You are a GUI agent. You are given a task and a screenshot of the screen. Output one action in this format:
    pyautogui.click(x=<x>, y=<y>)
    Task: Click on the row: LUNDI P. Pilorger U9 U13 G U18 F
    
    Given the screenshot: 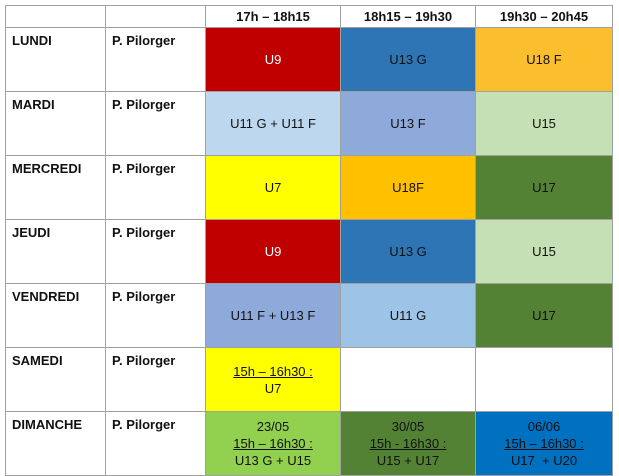 What is the action you would take?
    pyautogui.click(x=309, y=59)
    